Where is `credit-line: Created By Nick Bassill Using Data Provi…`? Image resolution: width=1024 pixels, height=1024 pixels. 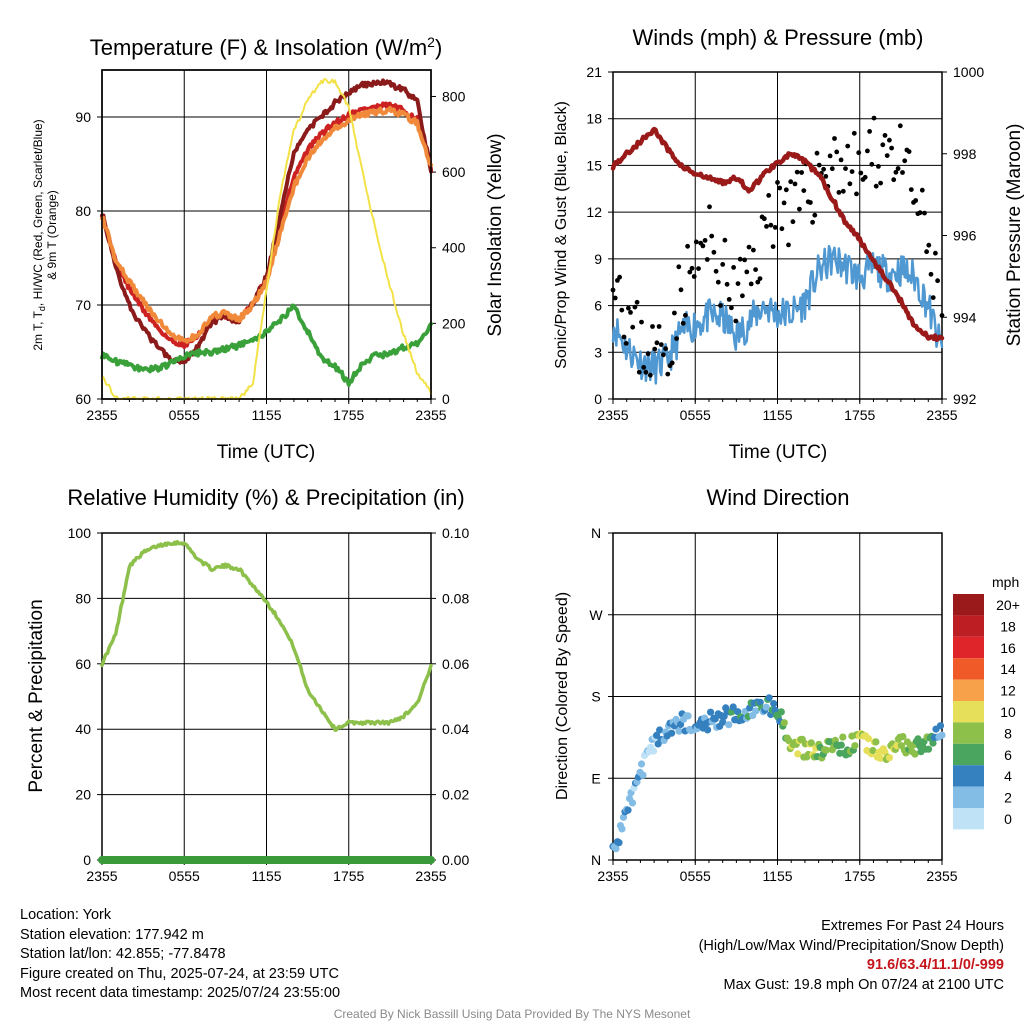
credit-line: Created By Nick Bassill Using Data Provi… is located at coordinates (512, 1014).